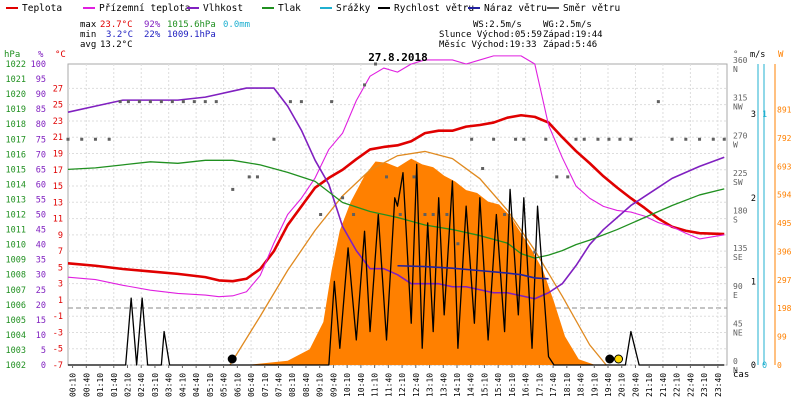 This screenshot has width=800, height=400. Describe the element at coordinates (753, 282) in the screenshot. I see `ms-tick-label: 1` at that location.